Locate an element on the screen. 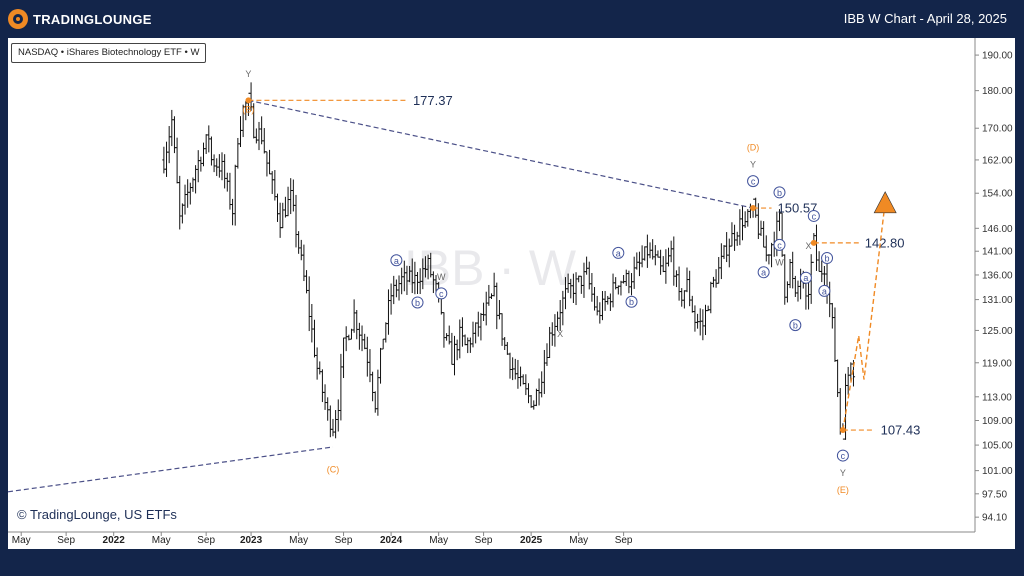  y-tick-label: 131.00 is located at coordinates (997, 300).